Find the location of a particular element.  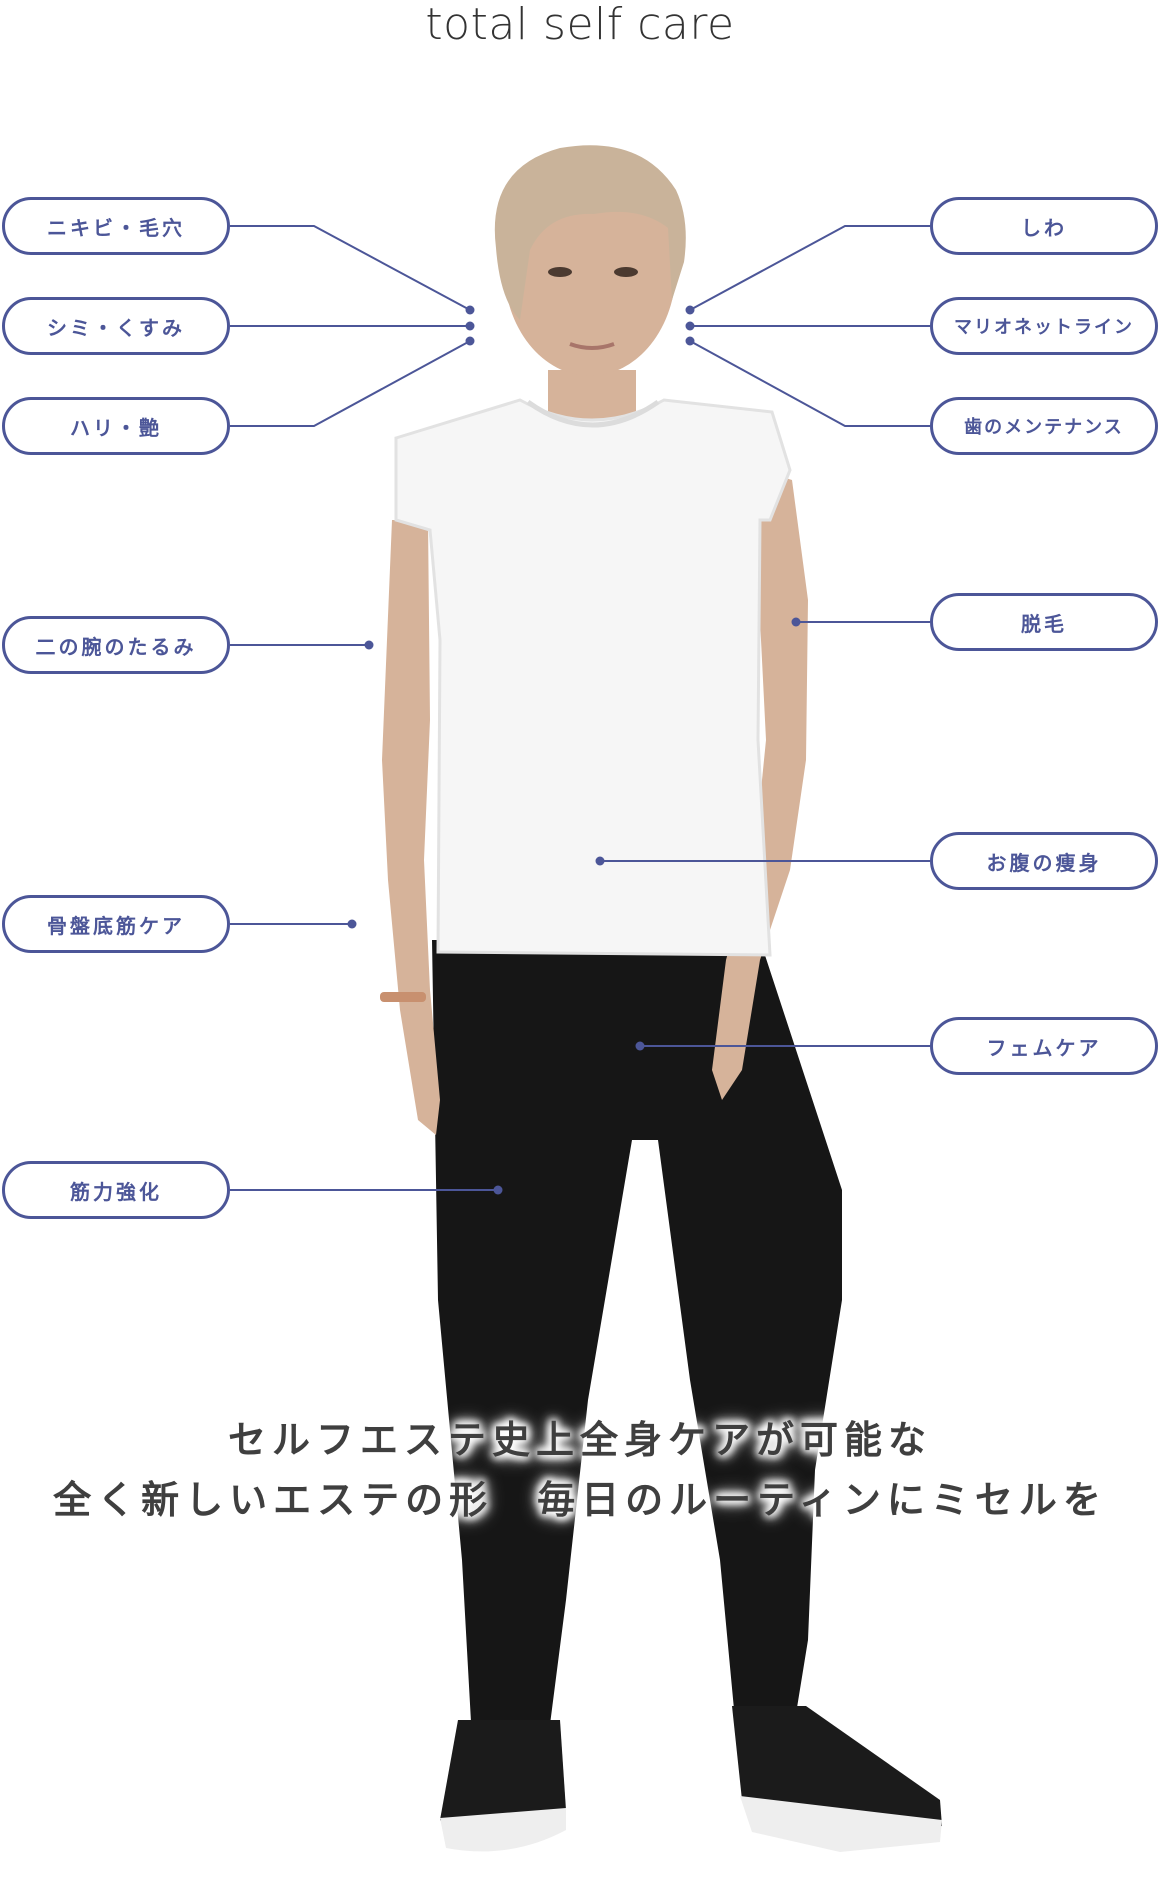

label-text: 筋力強化 is located at coordinates (116, 1191).